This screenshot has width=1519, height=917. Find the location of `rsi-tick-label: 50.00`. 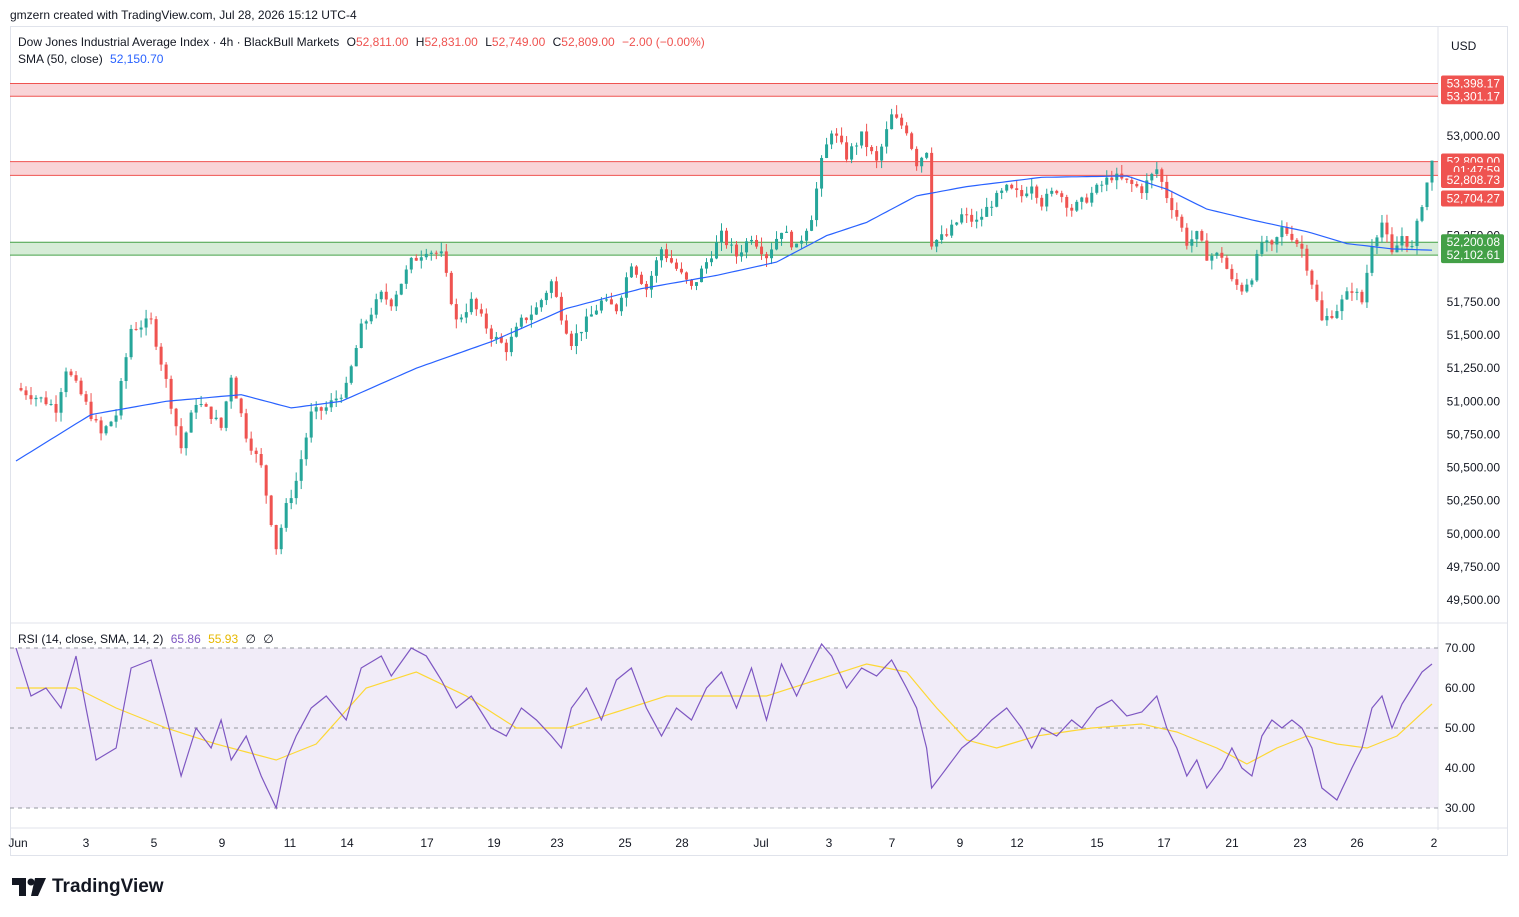

rsi-tick-label: 50.00 is located at coordinates (1460, 728).